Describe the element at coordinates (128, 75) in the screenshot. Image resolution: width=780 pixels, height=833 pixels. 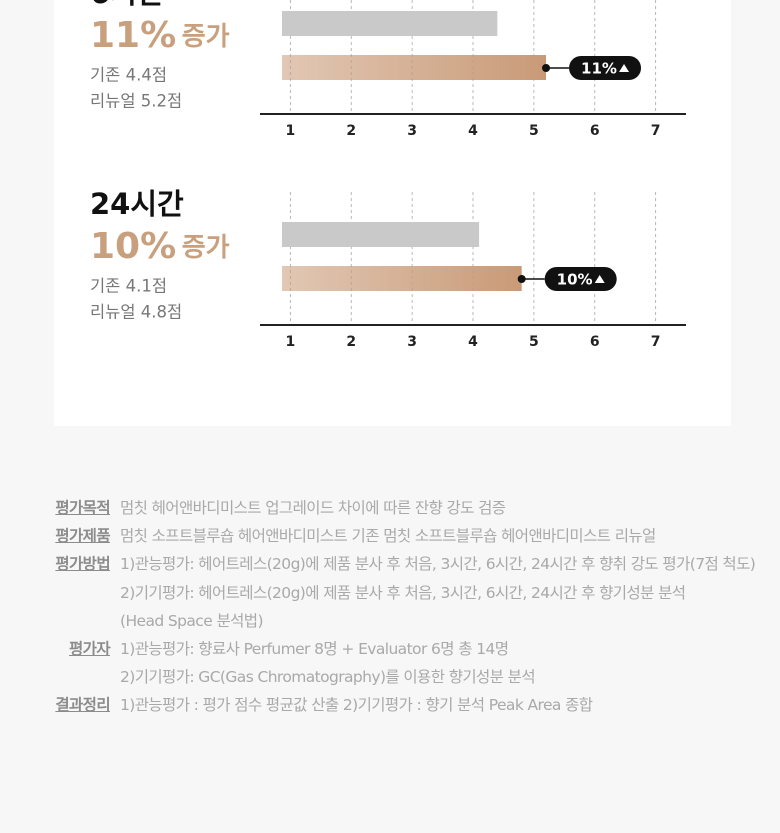
I see `value-label: 기존 4.4점` at that location.